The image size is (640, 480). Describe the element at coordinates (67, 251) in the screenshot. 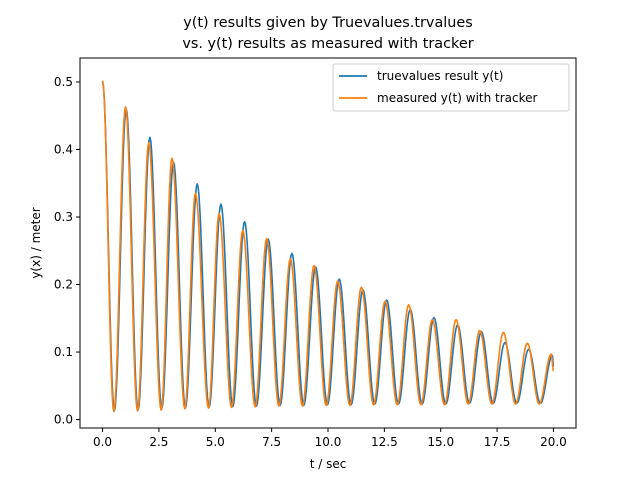

I see `y-axis: 0.0 0.1 0.2 0.3 0.4 0.5` at that location.